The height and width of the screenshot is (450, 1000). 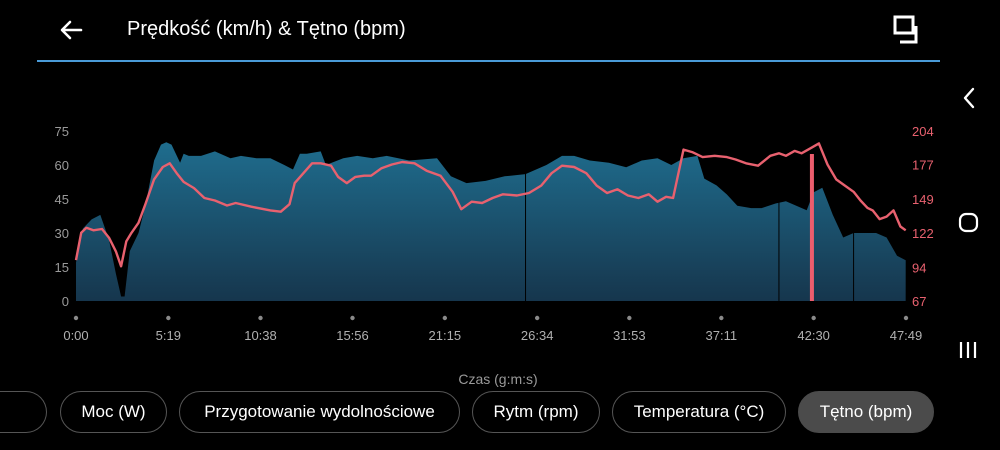 I want to click on system-back-button, so click(x=970, y=98).